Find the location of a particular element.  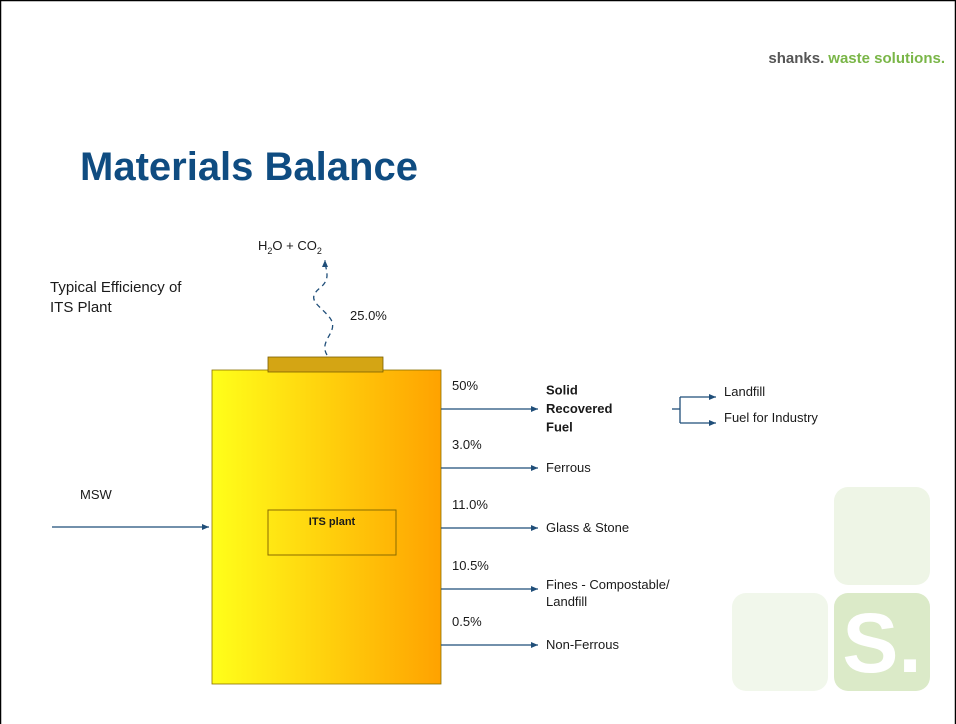

logo-brand: shanks. is located at coordinates (796, 58).